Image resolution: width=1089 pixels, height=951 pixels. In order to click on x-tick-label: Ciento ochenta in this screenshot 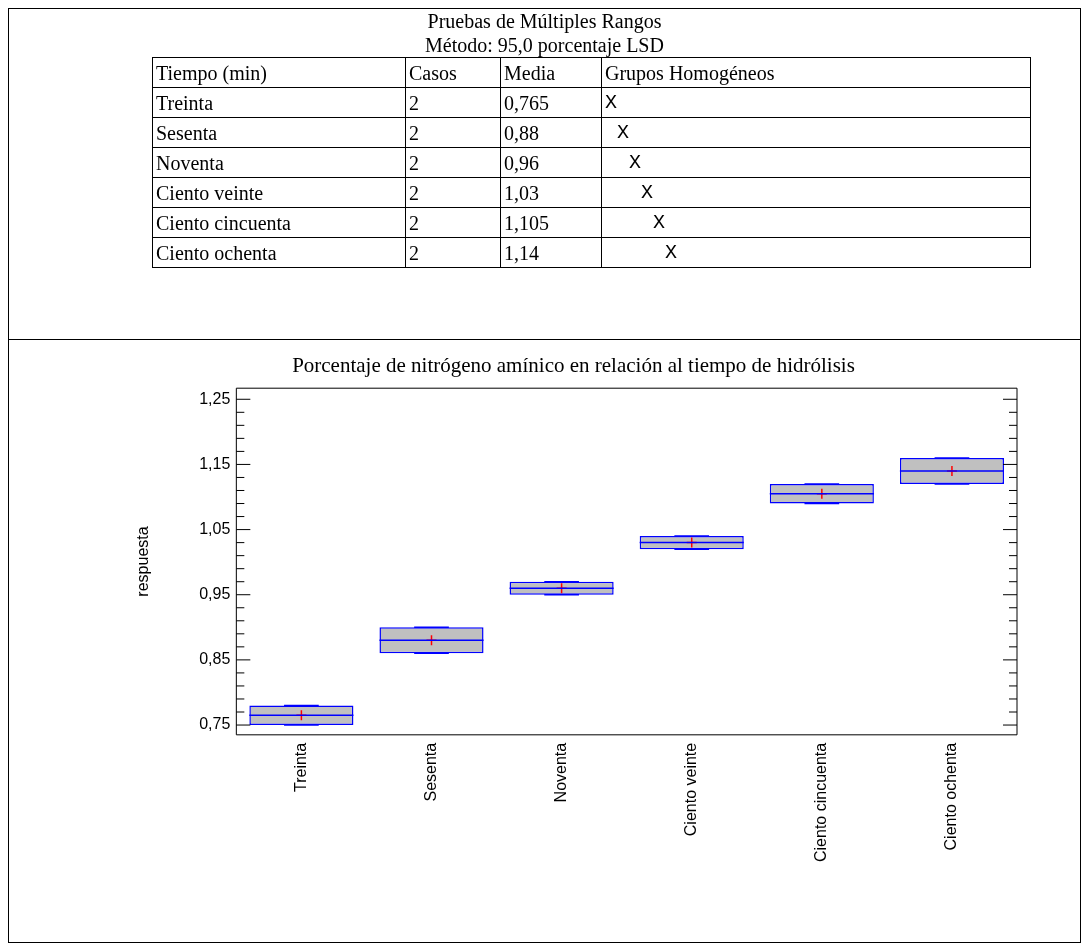, I will do `click(951, 796)`.